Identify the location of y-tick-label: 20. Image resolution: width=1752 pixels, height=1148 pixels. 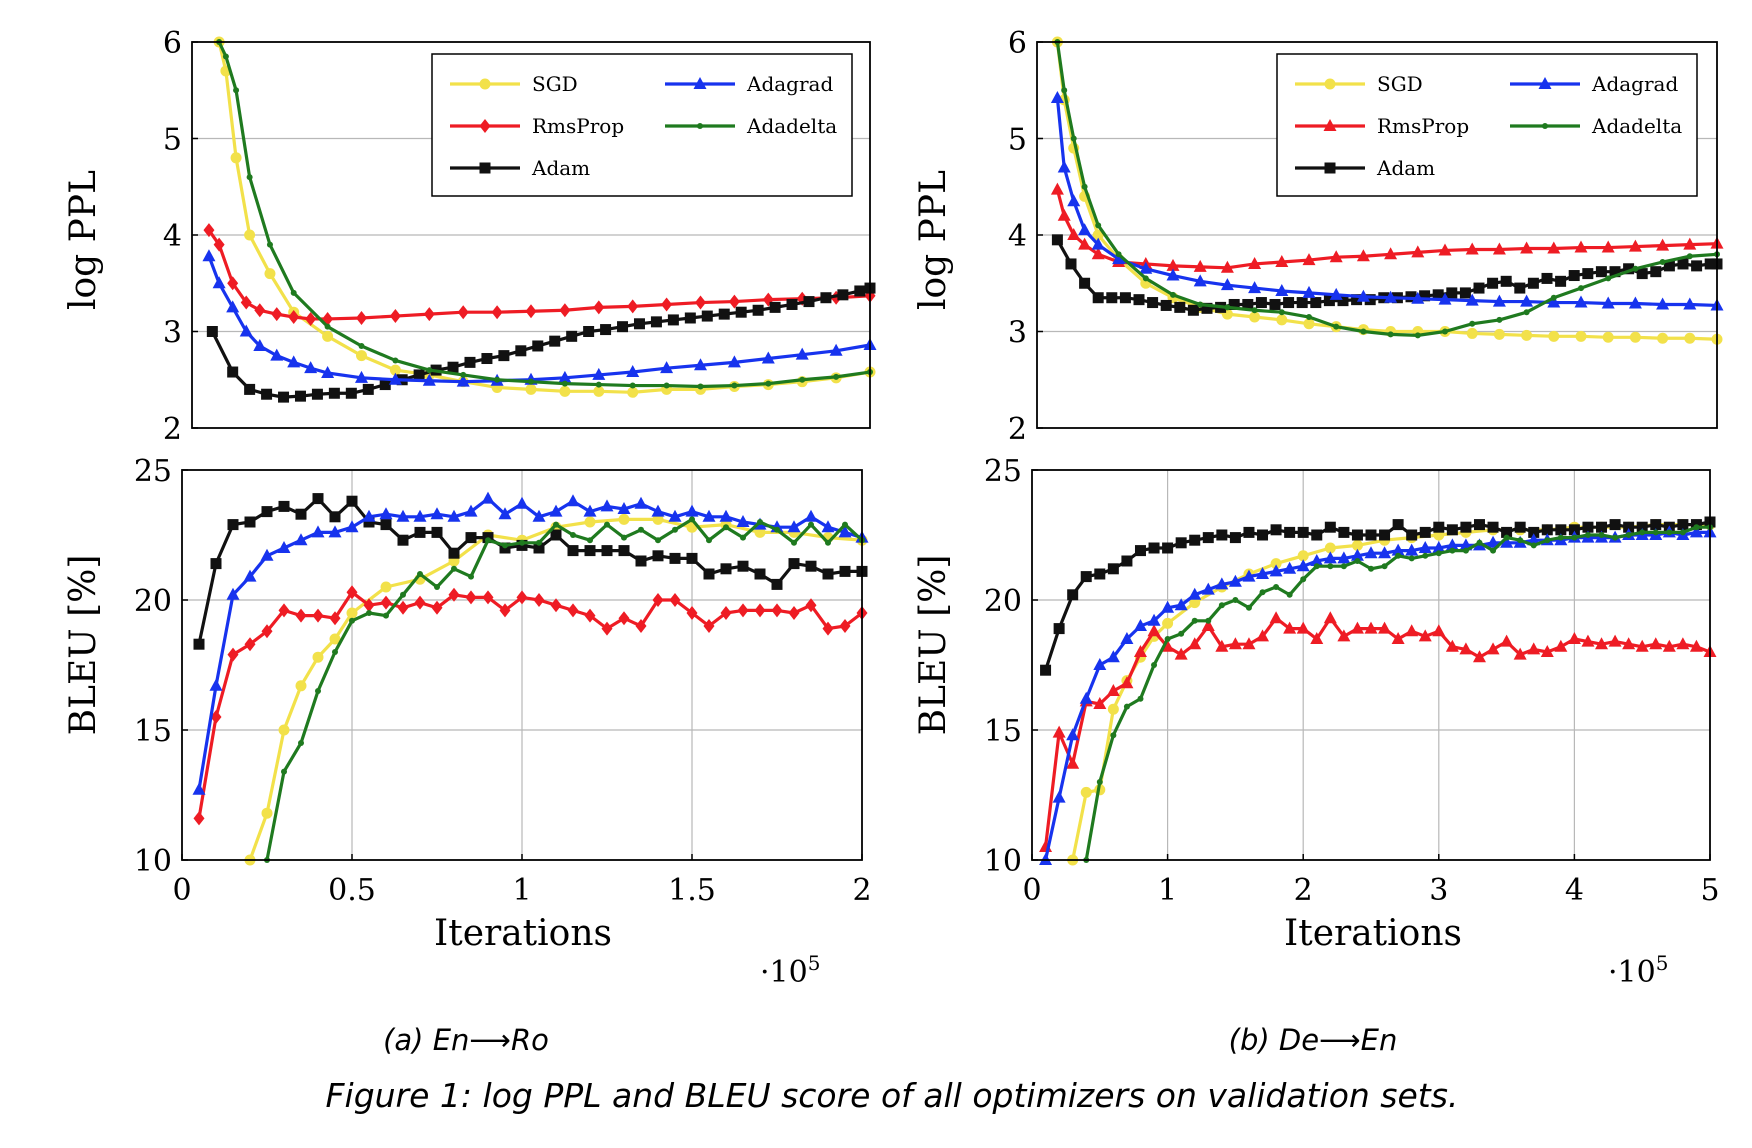
(153, 601).